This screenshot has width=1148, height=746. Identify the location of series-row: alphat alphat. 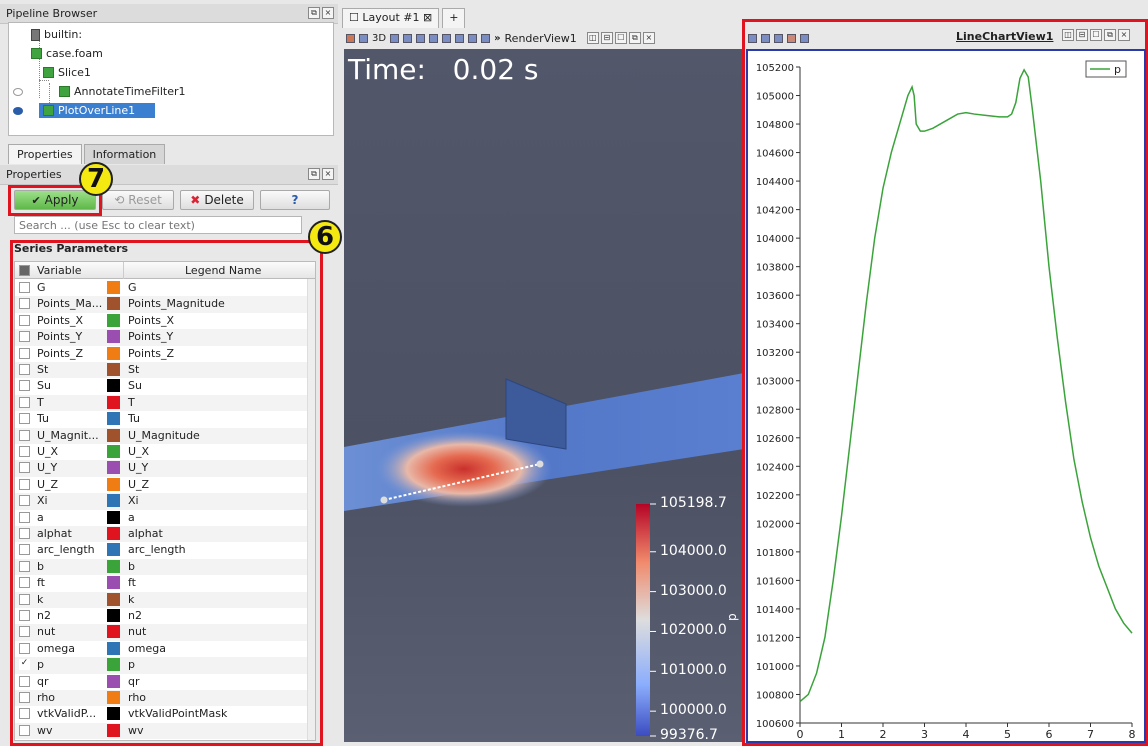
(165, 534).